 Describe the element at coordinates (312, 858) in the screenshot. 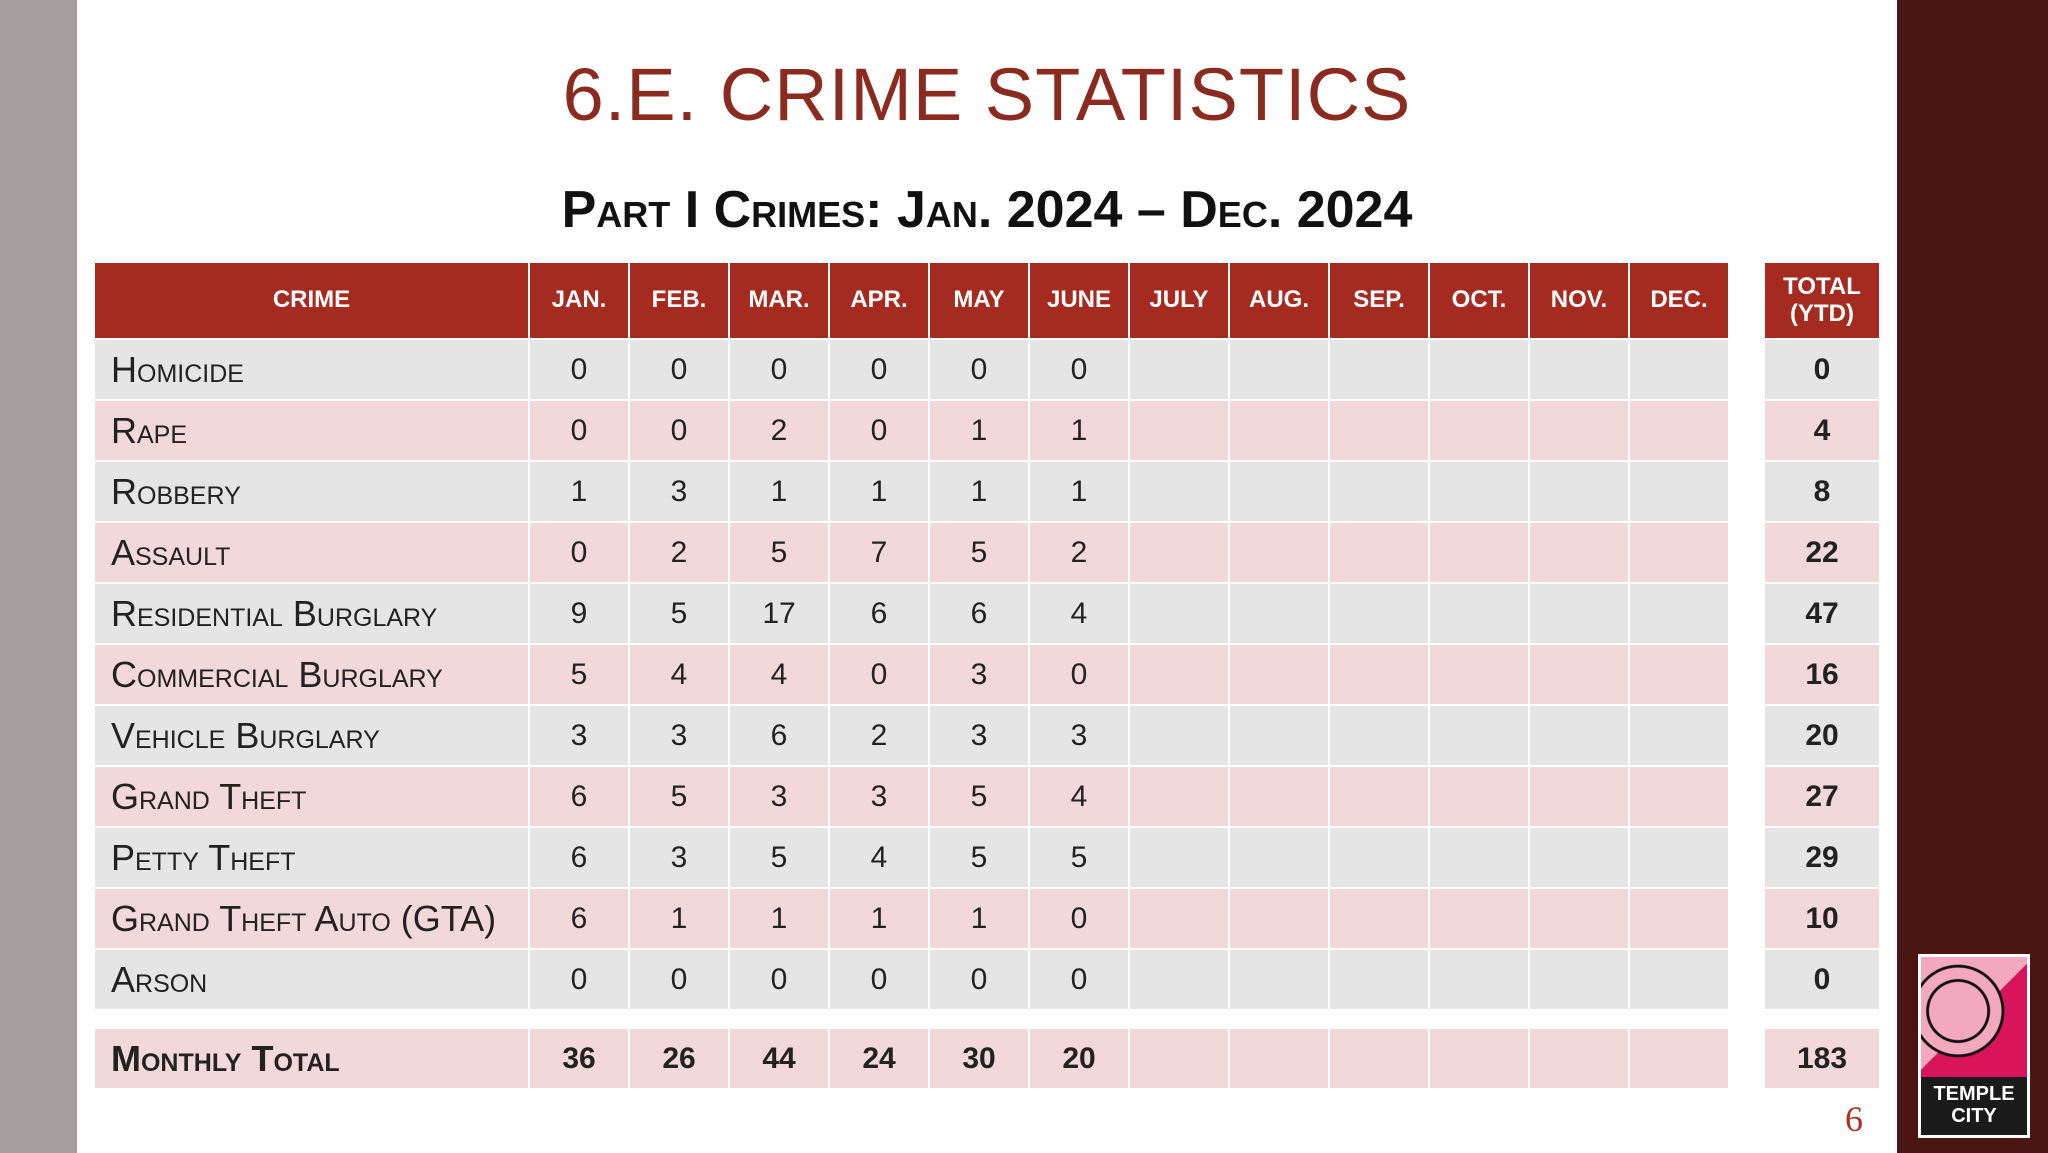

I see `crime-name: Petty Theft` at that location.